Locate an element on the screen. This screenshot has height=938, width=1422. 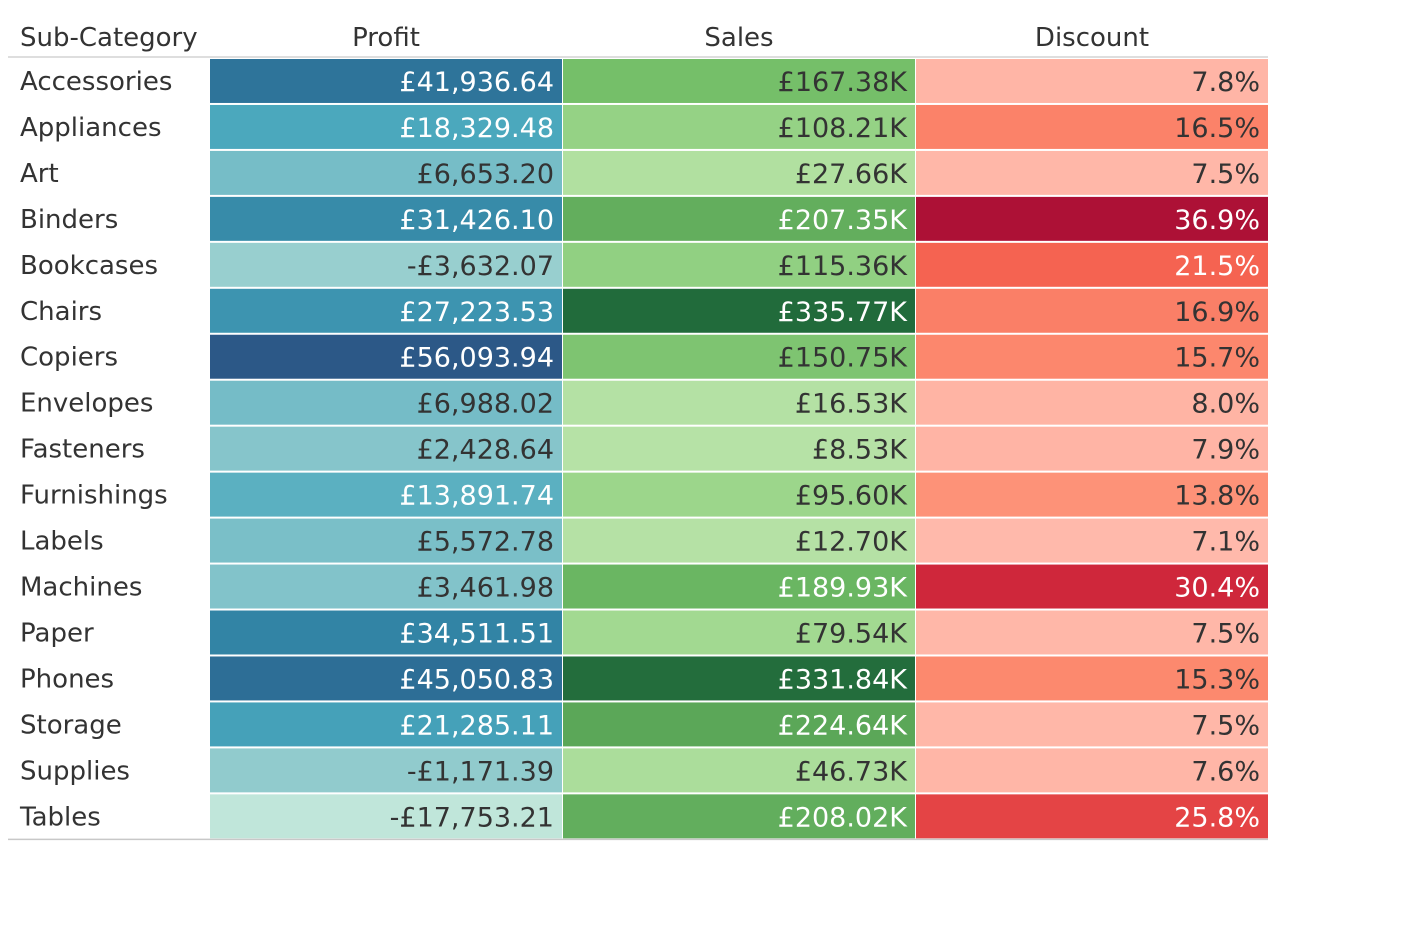
table-row: Accessories £41,936.64 £167.38K 7.8% is located at coordinates (644, 81).